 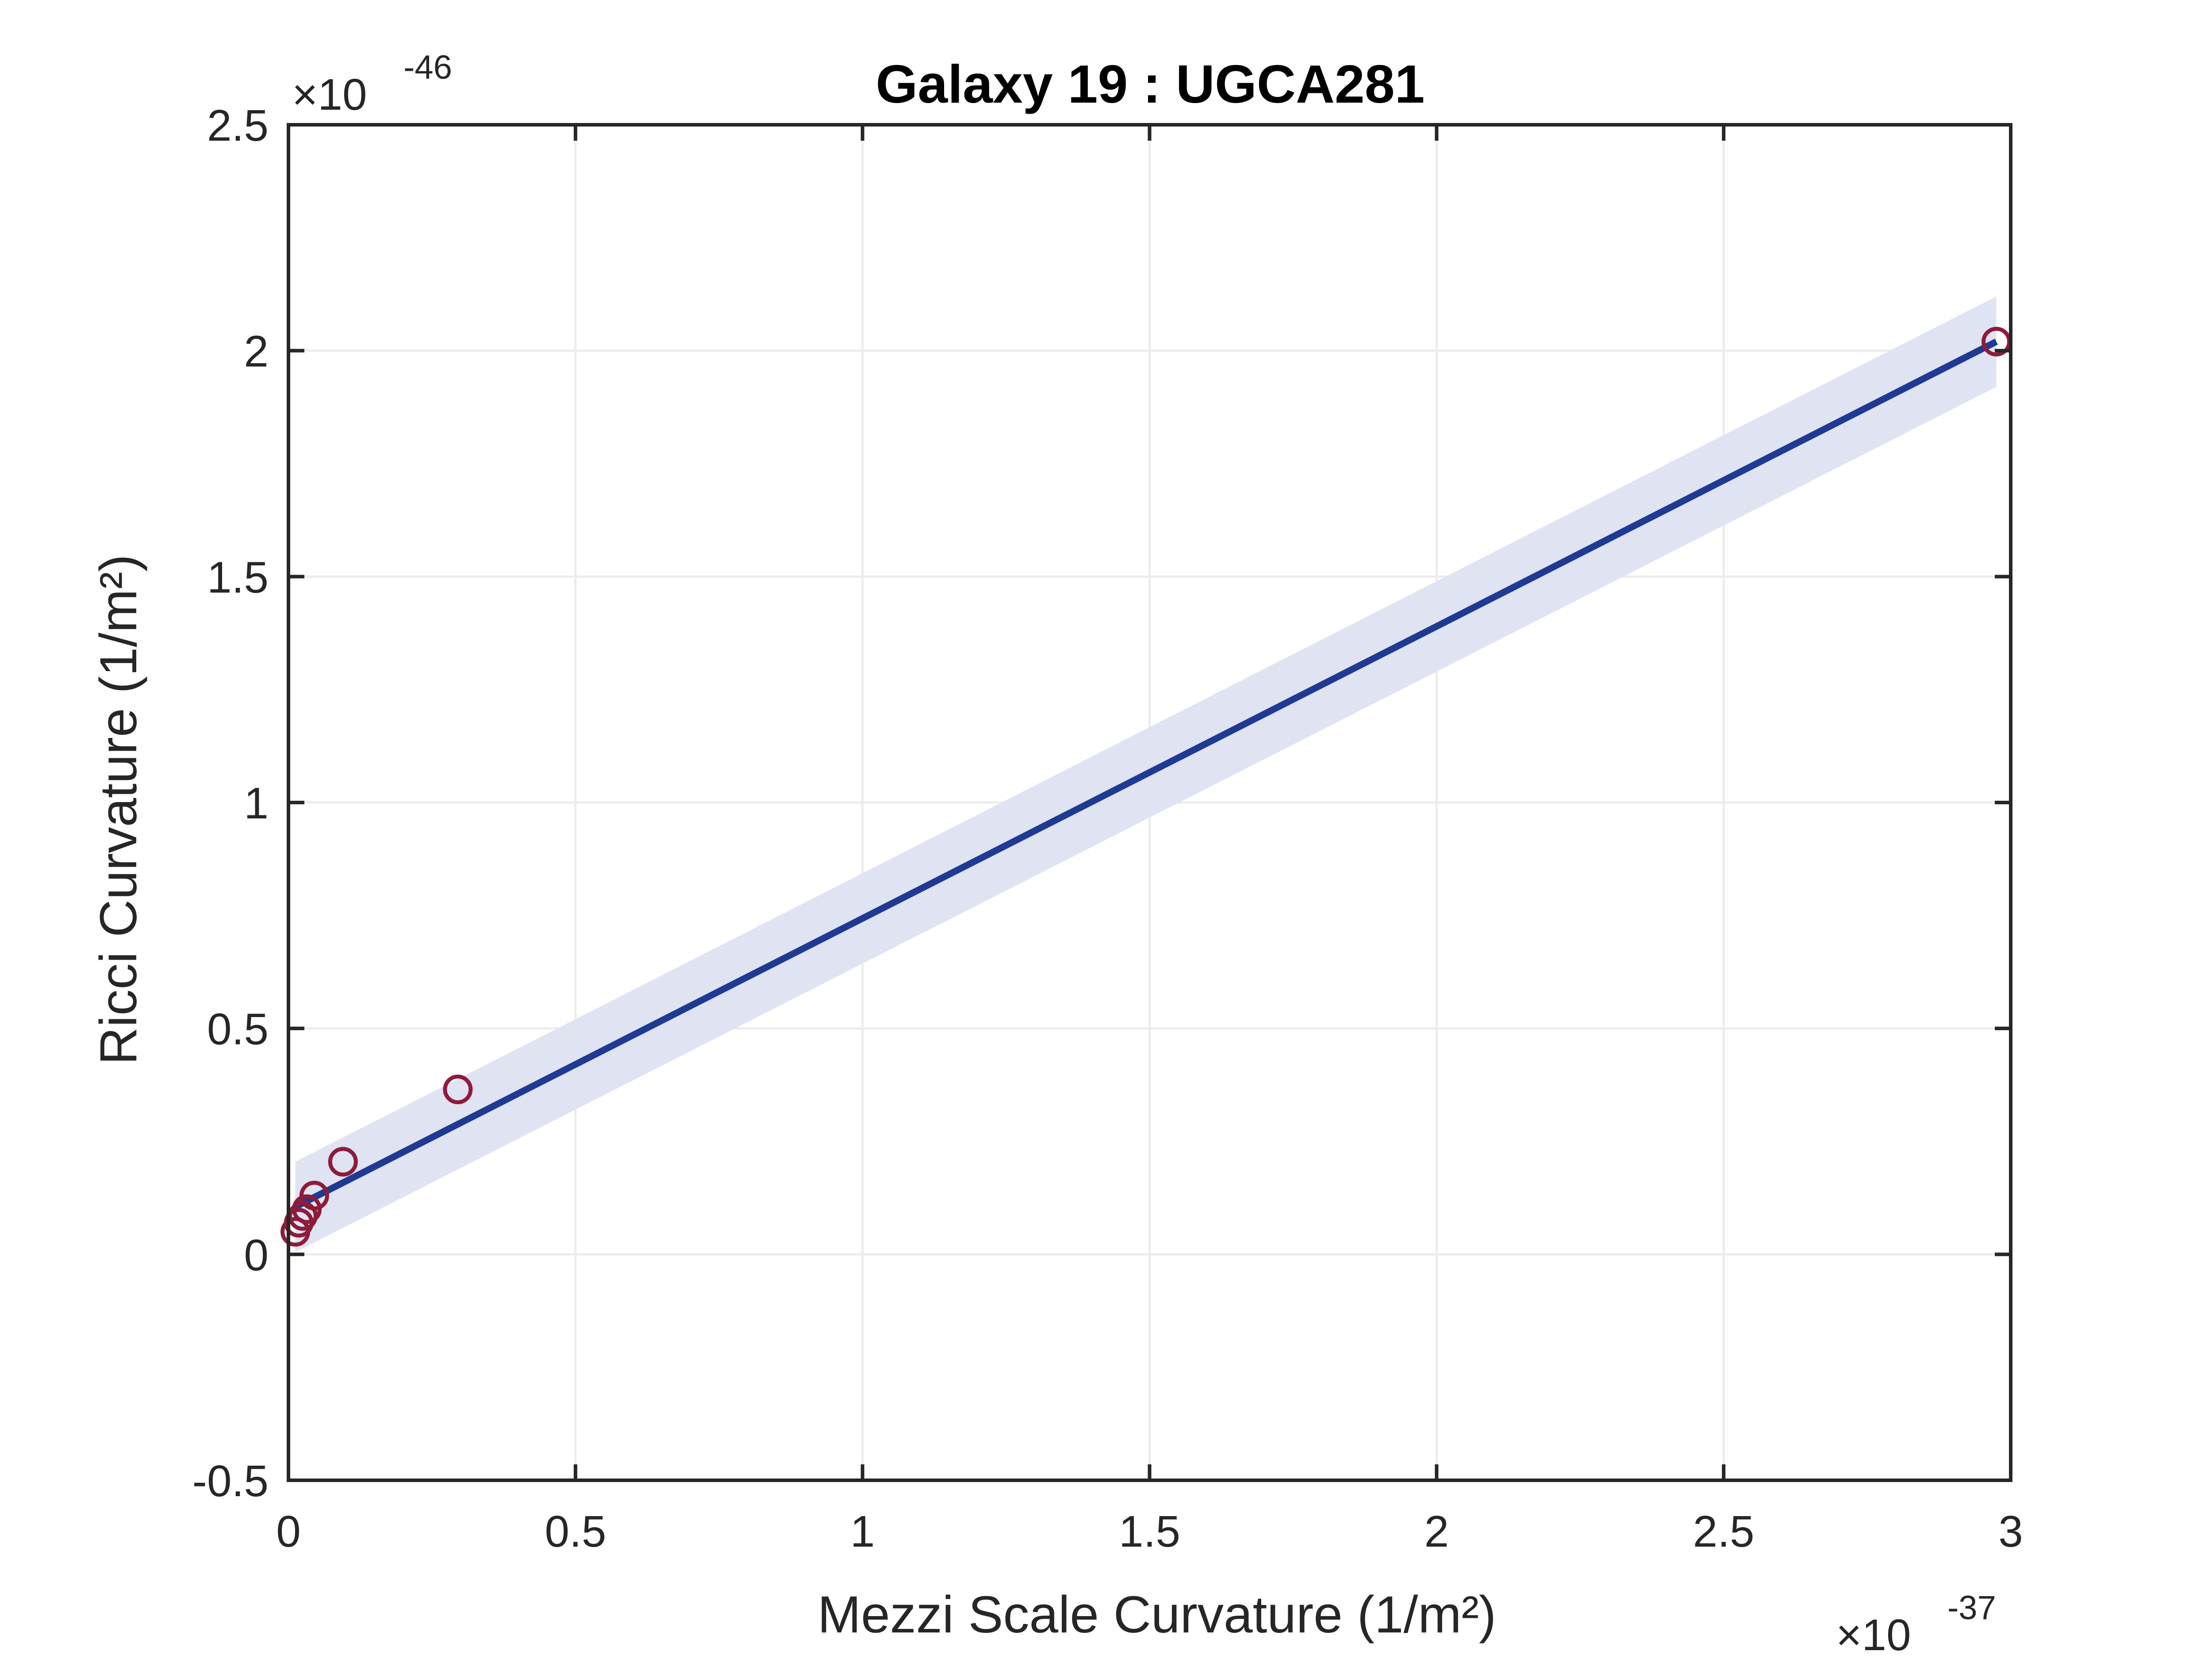 What do you see at coordinates (238, 1030) in the screenshot?
I see `y-tick-label: 0.5` at bounding box center [238, 1030].